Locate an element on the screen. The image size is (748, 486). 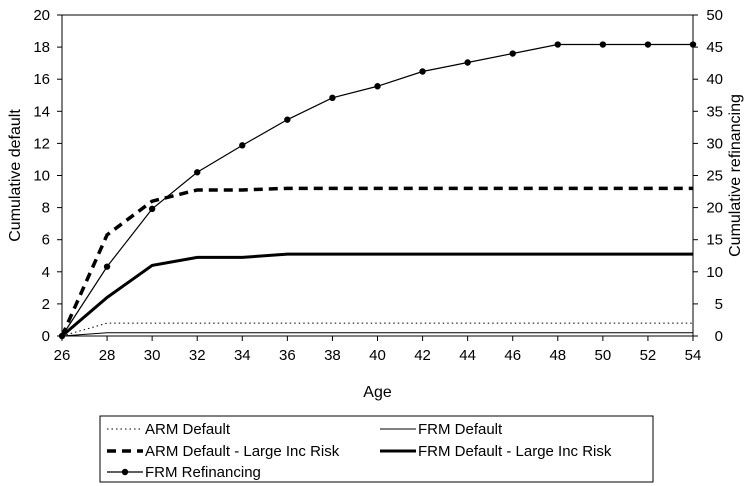
left-tick-label: 10 is located at coordinates (41, 176).